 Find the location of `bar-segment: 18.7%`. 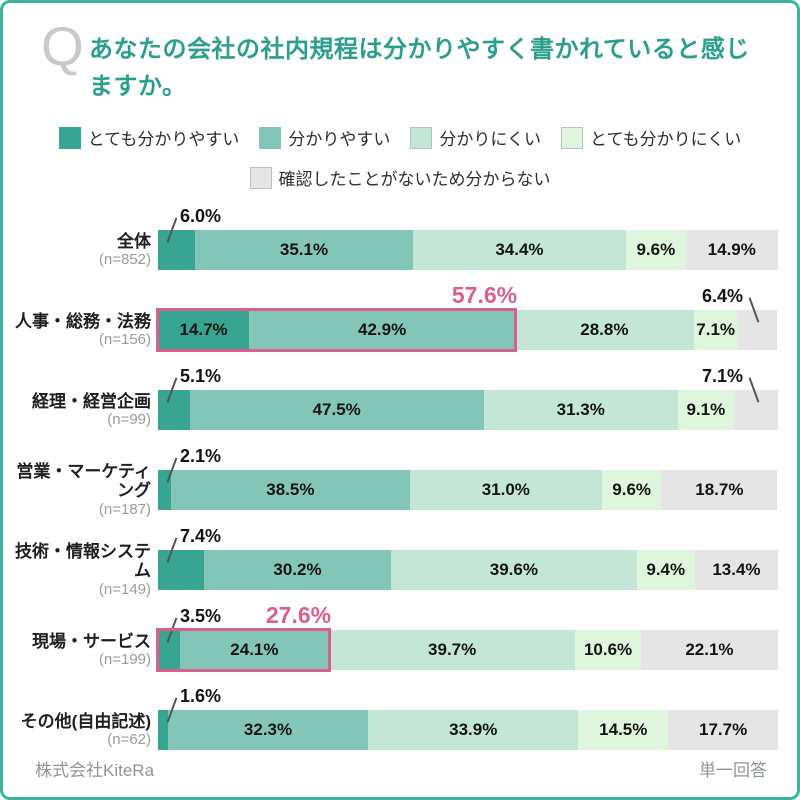

bar-segment: 18.7% is located at coordinates (719, 490).